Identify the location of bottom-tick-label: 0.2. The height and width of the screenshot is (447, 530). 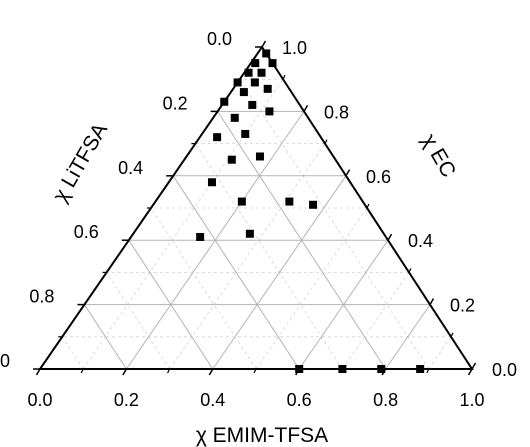
(126, 400).